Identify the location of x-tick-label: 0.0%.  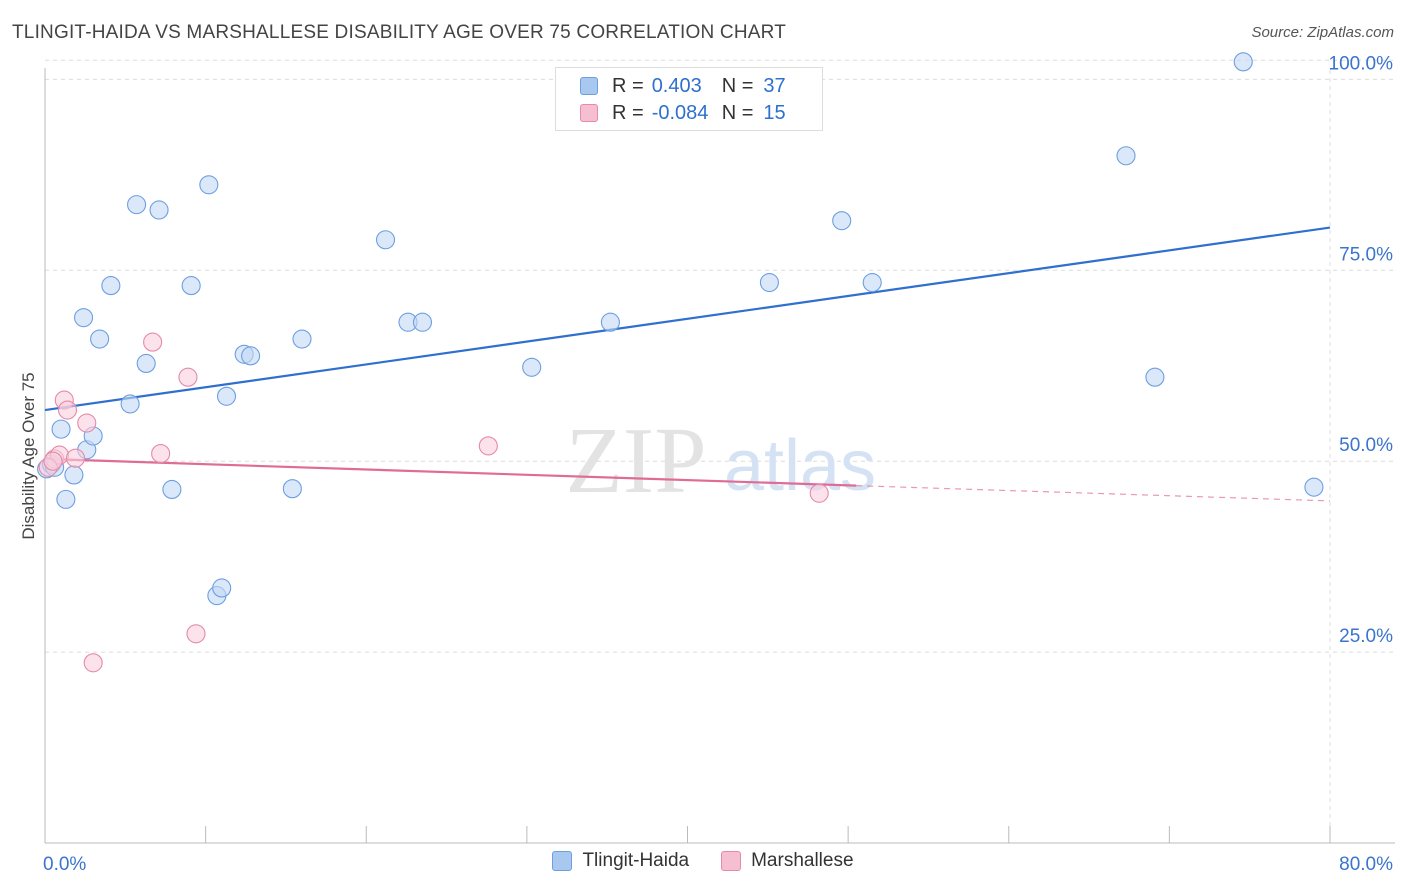
(64, 864).